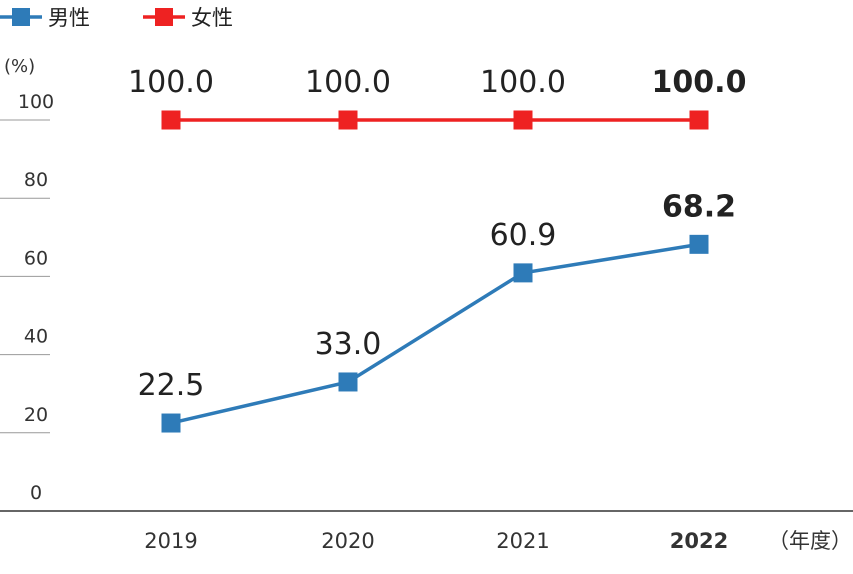 This screenshot has height=574, width=853. What do you see at coordinates (36, 180) in the screenshot?
I see `y-tick-label: 80` at bounding box center [36, 180].